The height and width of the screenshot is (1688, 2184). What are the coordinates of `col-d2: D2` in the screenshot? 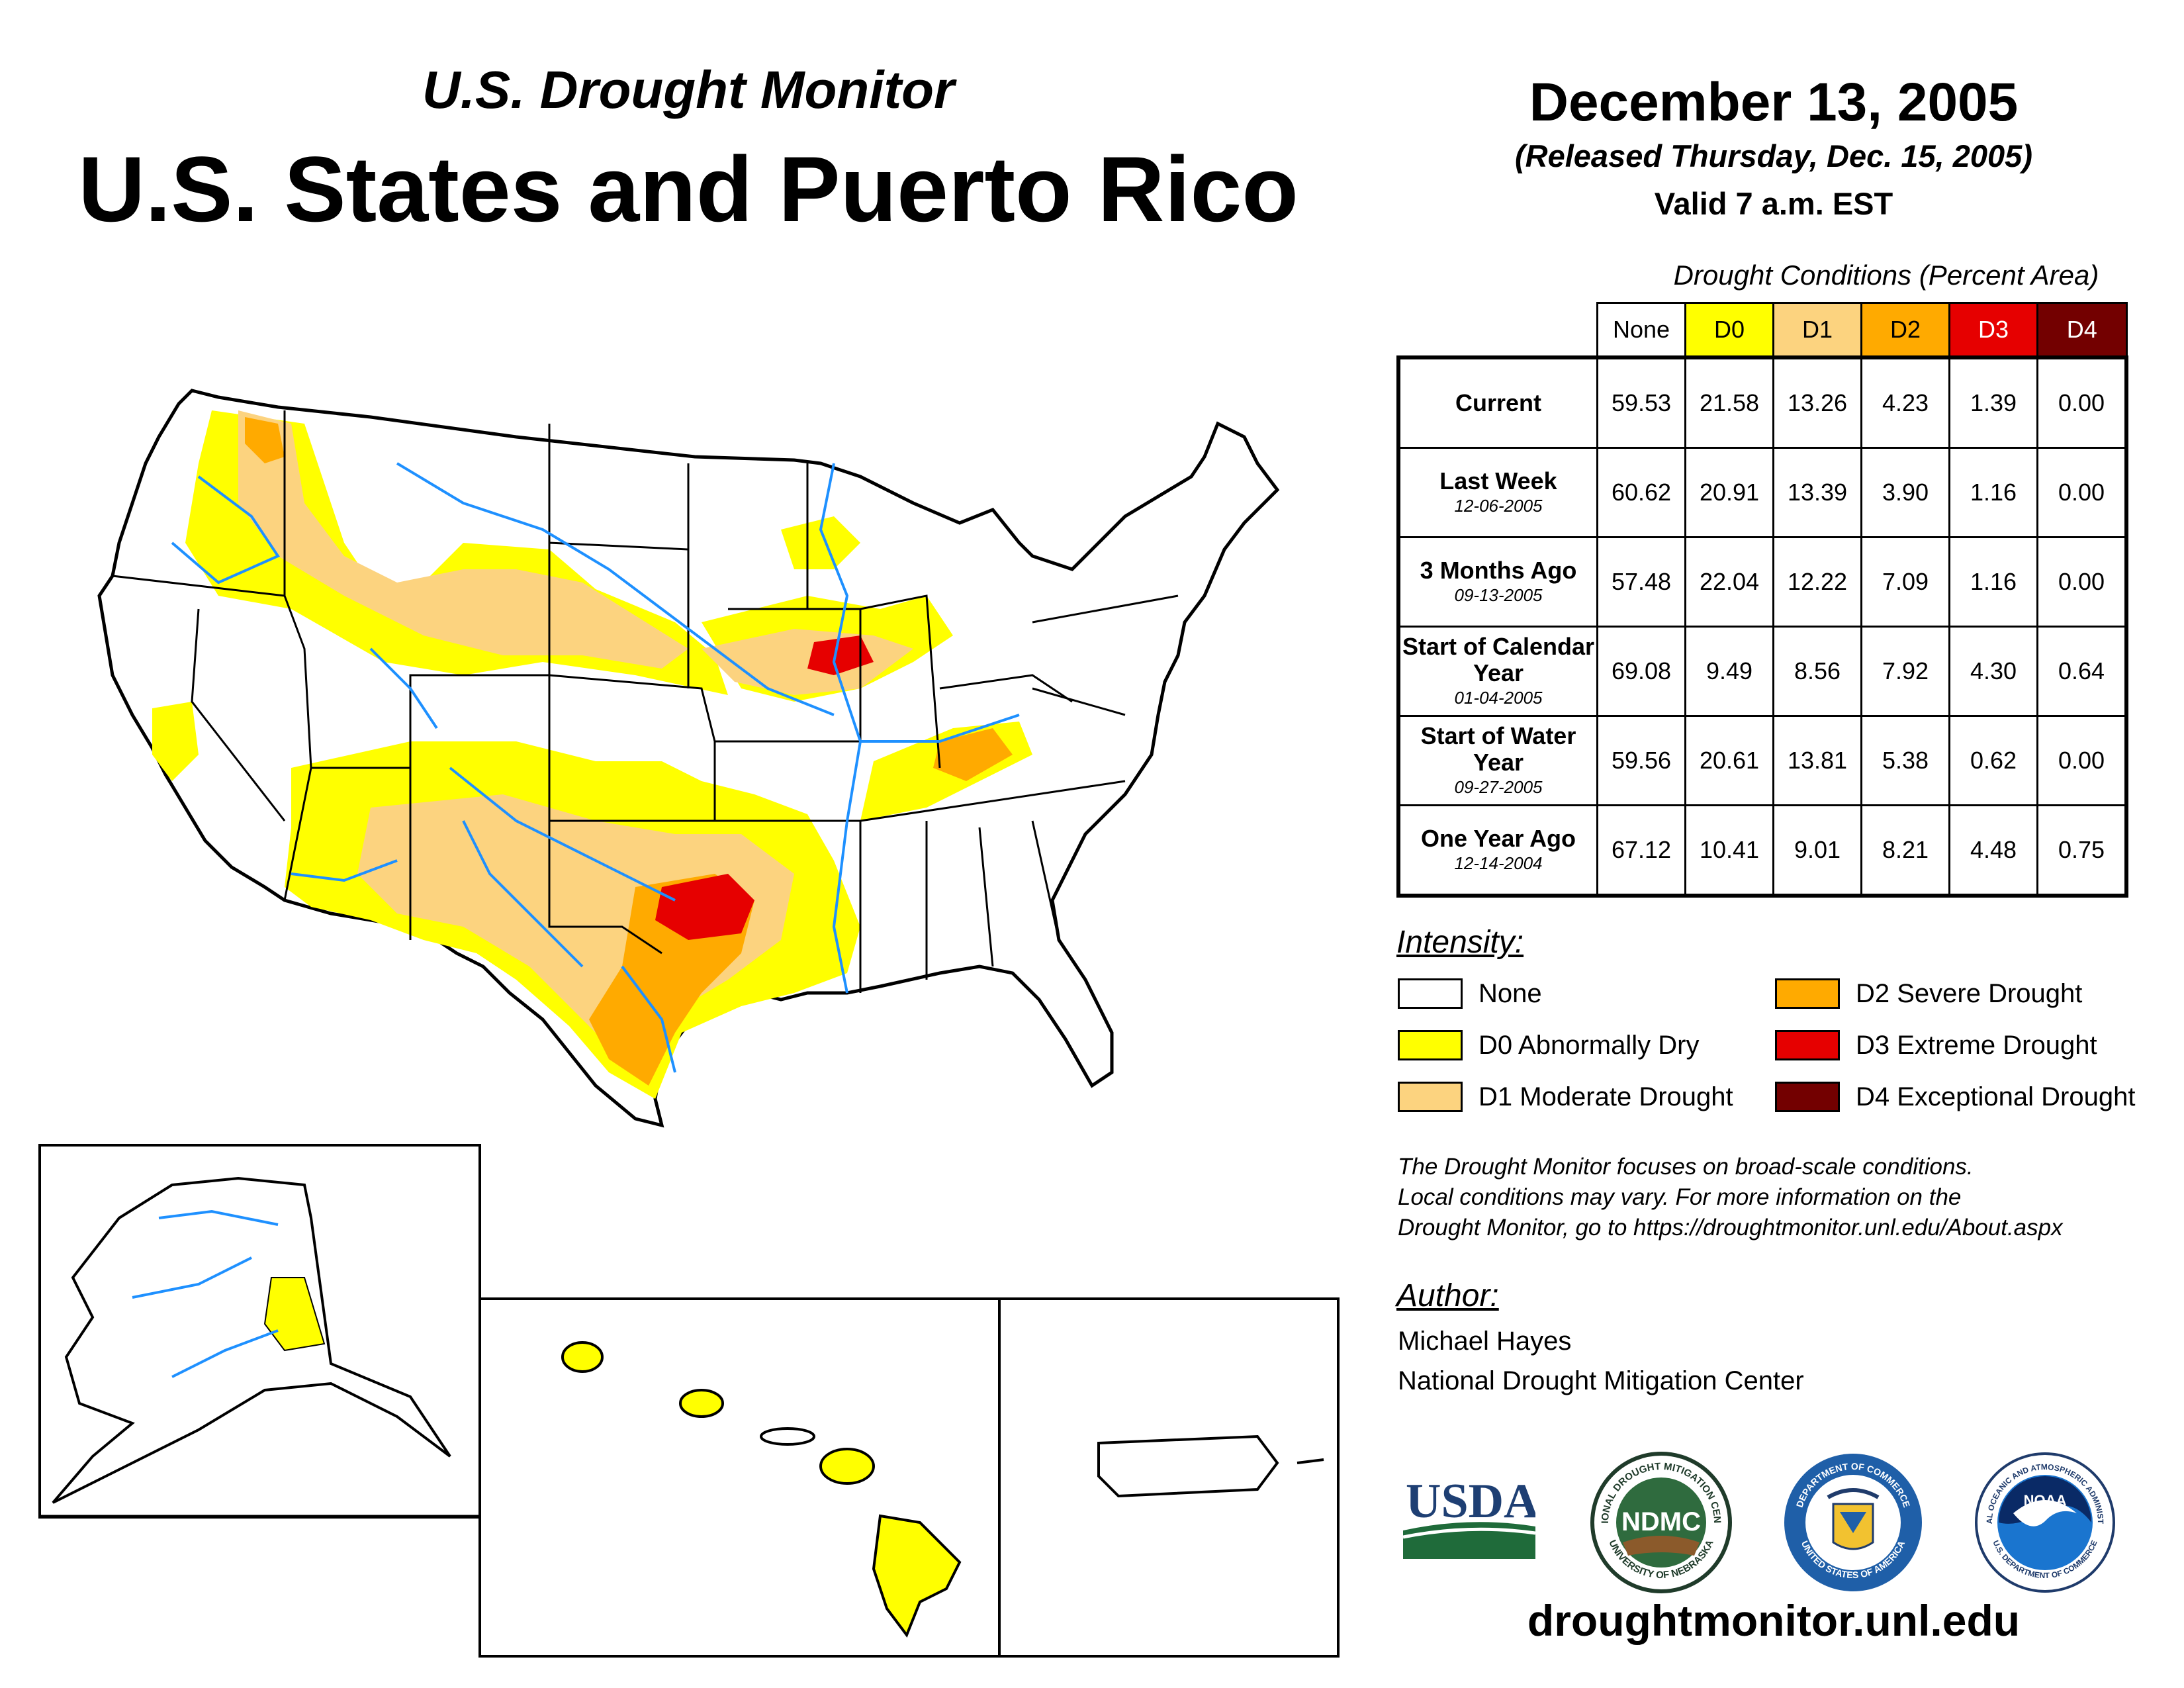 It's located at (1905, 330).